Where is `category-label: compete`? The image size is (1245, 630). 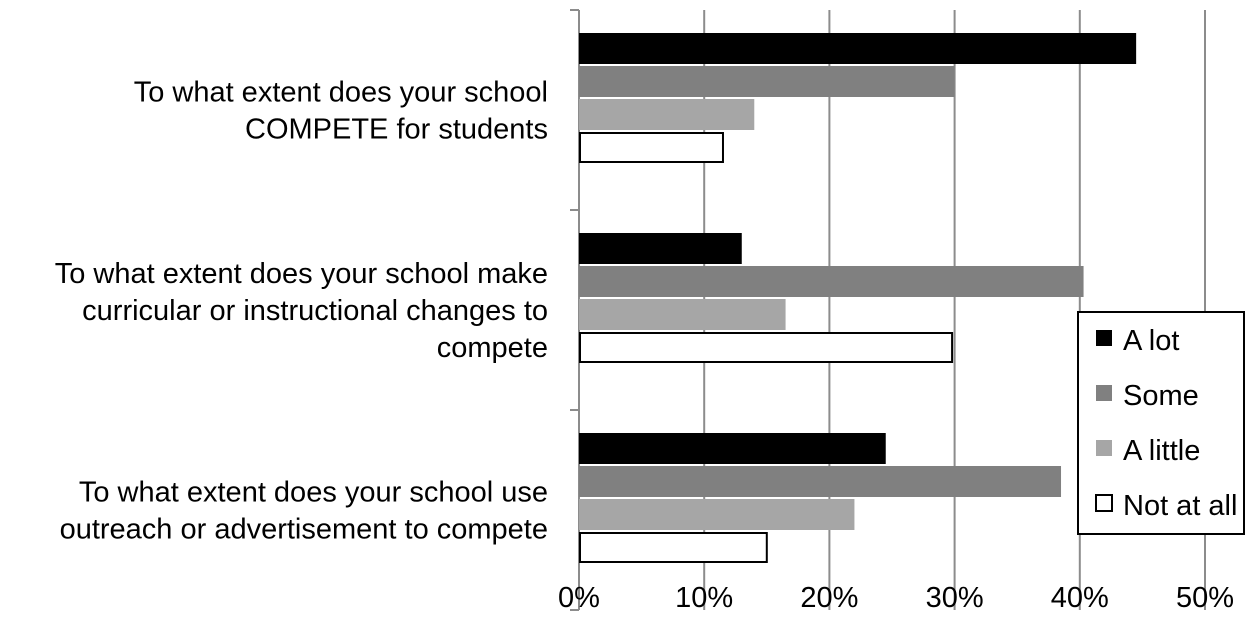
category-label: compete is located at coordinates (492, 348).